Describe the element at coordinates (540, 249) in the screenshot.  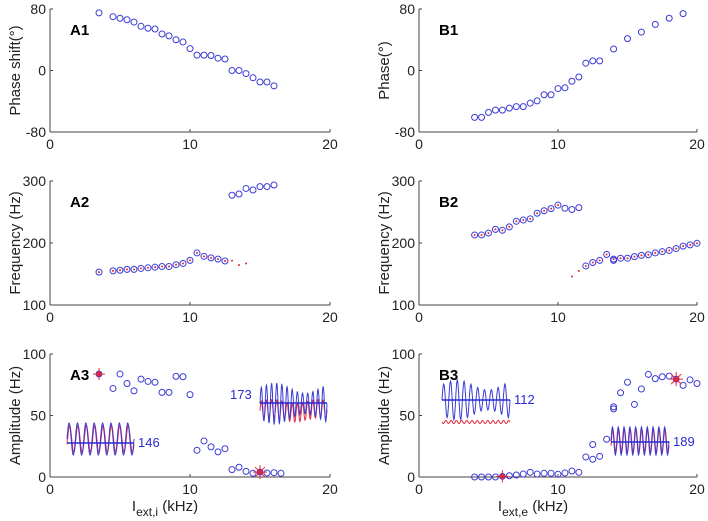
I see `panel-b2: 0 10 20 100 200 300 B2 Frequency (Hz)` at that location.